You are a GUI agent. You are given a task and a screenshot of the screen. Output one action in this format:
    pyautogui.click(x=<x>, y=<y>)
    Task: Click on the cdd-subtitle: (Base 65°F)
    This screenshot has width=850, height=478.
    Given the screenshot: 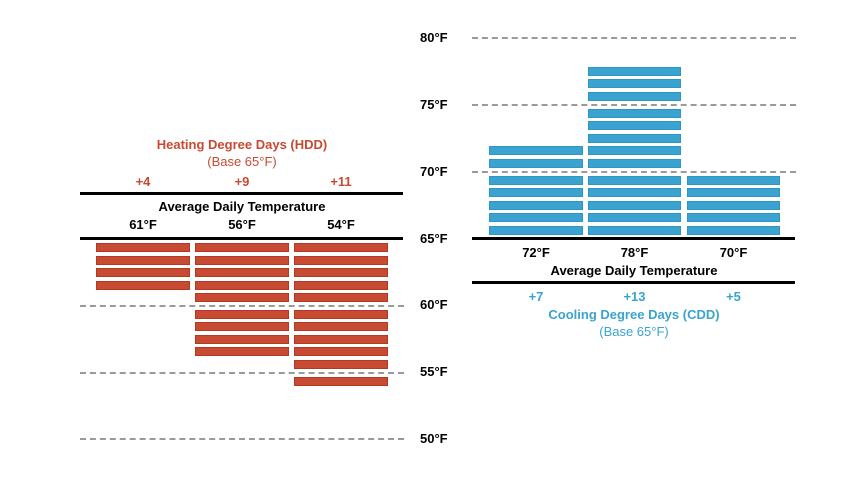 What is the action you would take?
    pyautogui.click(x=634, y=331)
    